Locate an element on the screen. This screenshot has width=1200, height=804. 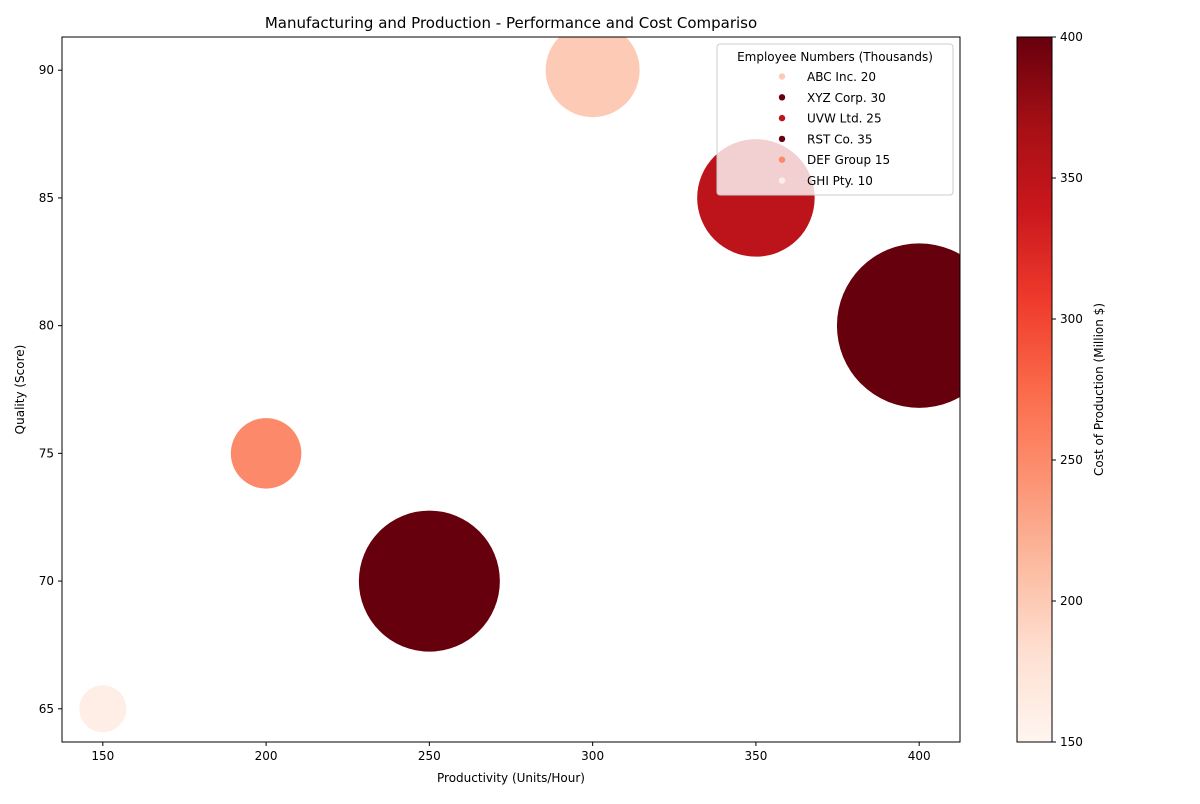
colorbar-tick-label: 350 is located at coordinates (1071, 178).